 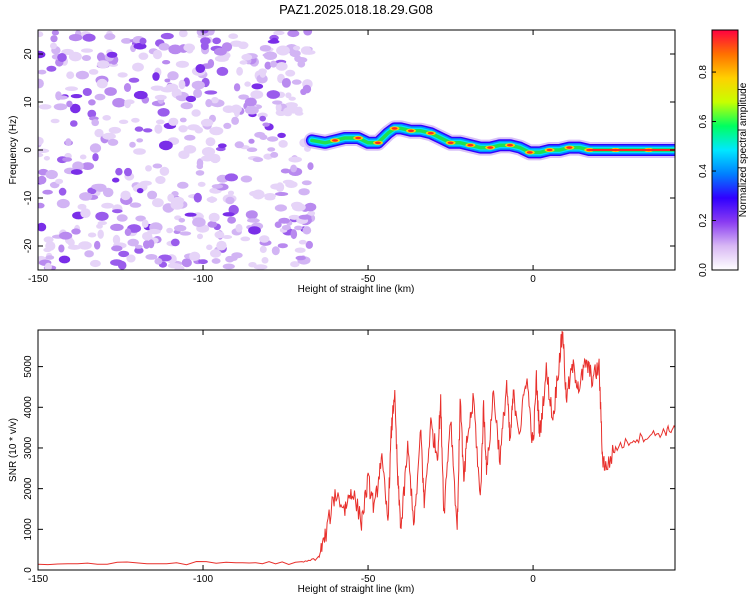 I want to click on noise-region, so click(x=177, y=150).